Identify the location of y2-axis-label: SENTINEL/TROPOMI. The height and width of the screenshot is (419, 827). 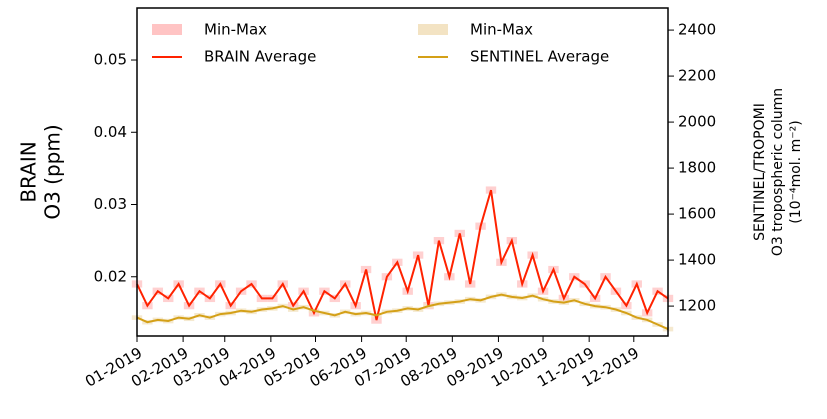
(760, 172).